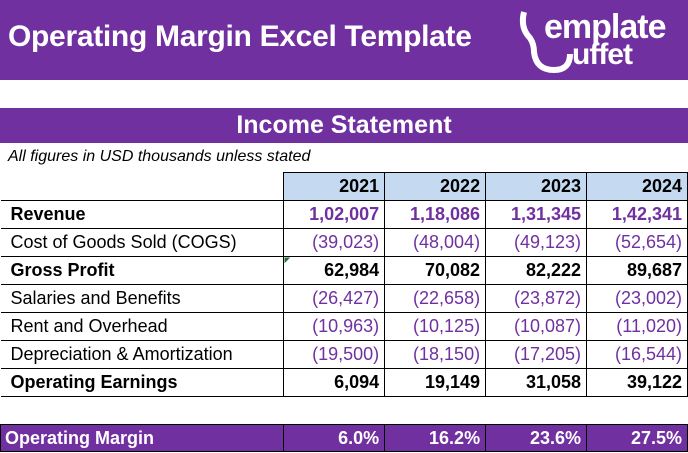  I want to click on row-label: Rent and Overhead, so click(142, 326).